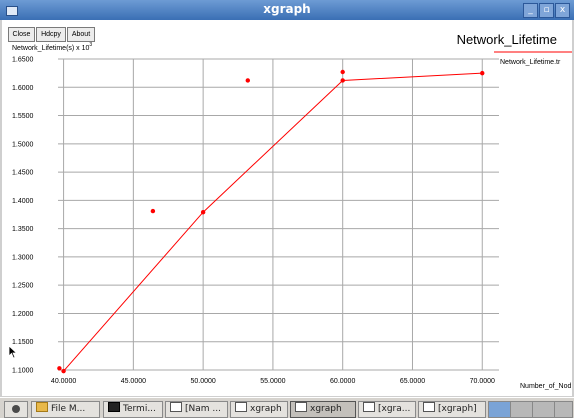  Describe the element at coordinates (42, 407) in the screenshot. I see `folder-icon` at that location.